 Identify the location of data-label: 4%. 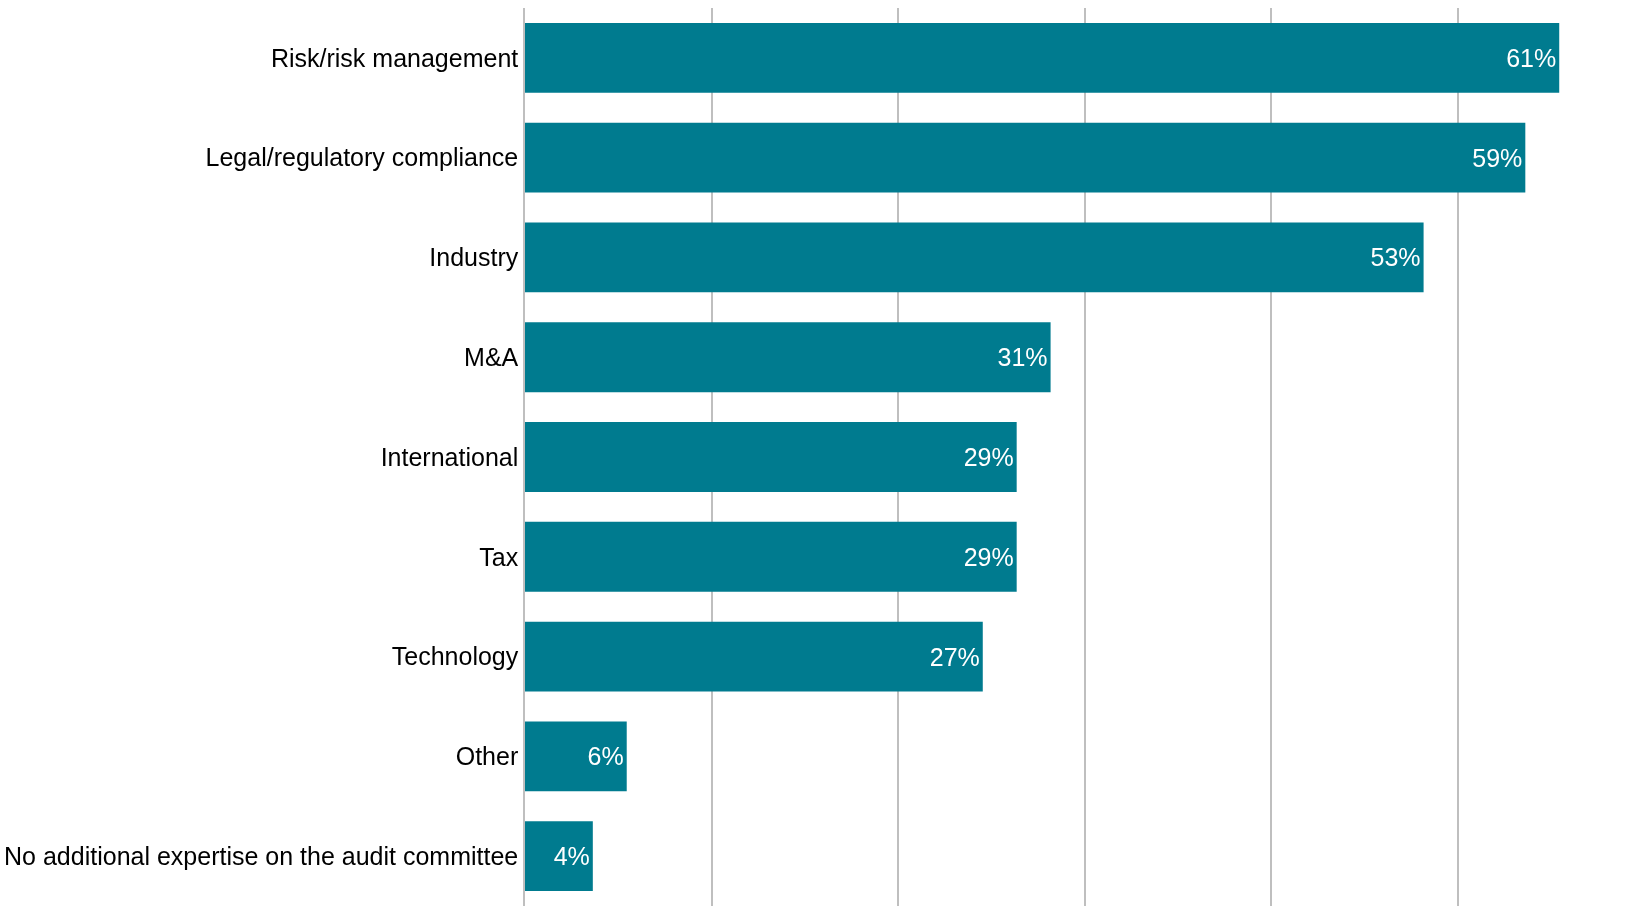
(571, 856).